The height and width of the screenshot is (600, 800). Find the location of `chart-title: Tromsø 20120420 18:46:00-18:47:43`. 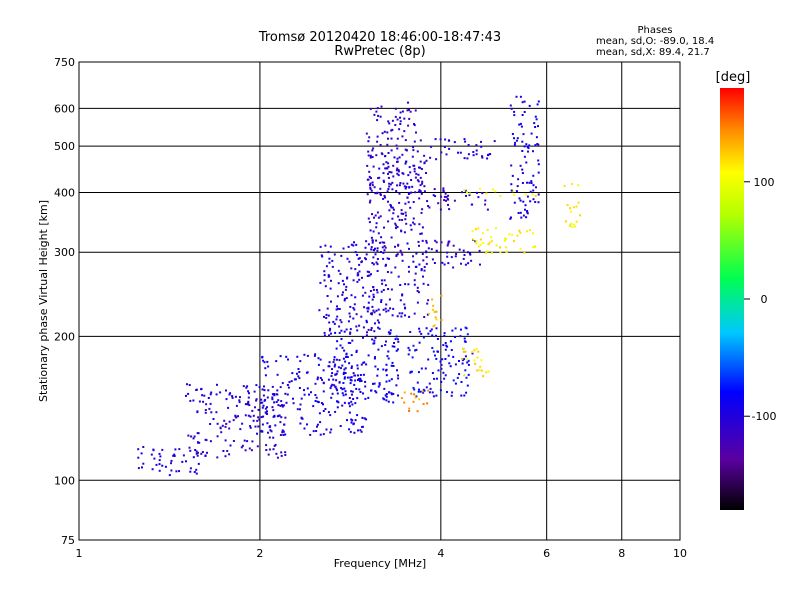

chart-title: Tromsø 20120420 18:46:00-18:47:43 is located at coordinates (379, 37).